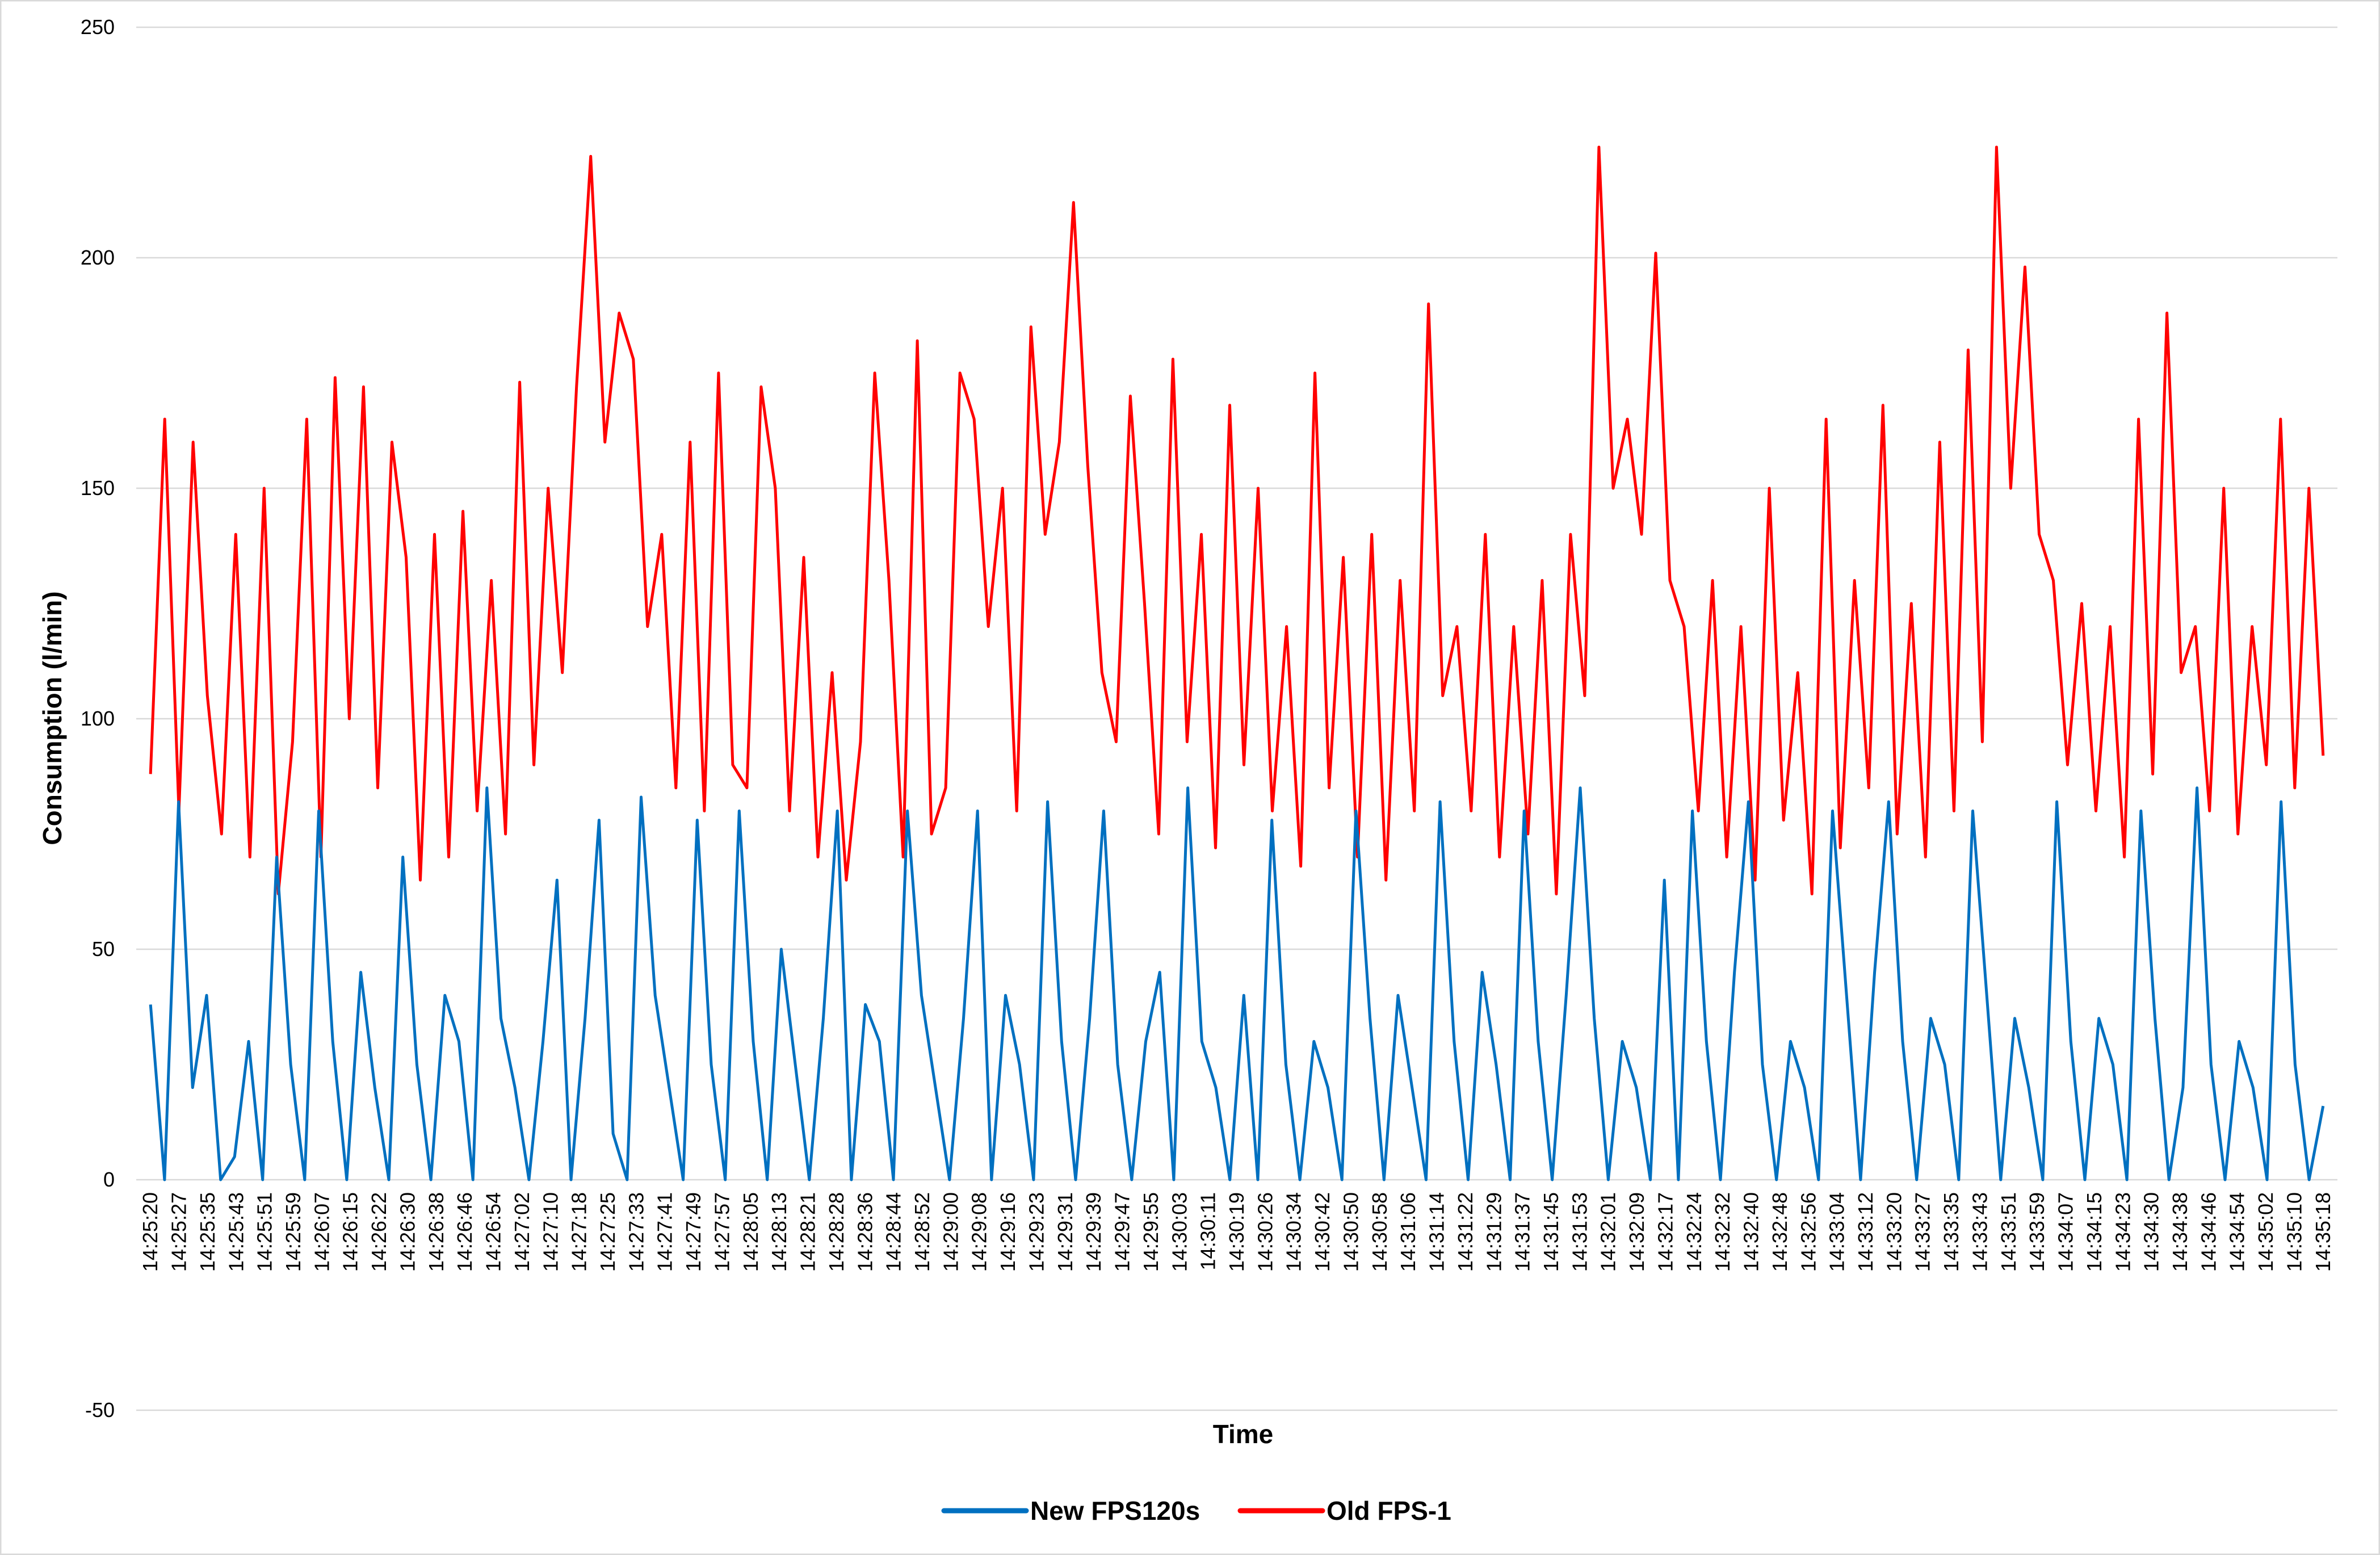 This screenshot has height=1555, width=2380. What do you see at coordinates (750, 1232) in the screenshot?
I see `x-tick-label: 14:28:05` at bounding box center [750, 1232].